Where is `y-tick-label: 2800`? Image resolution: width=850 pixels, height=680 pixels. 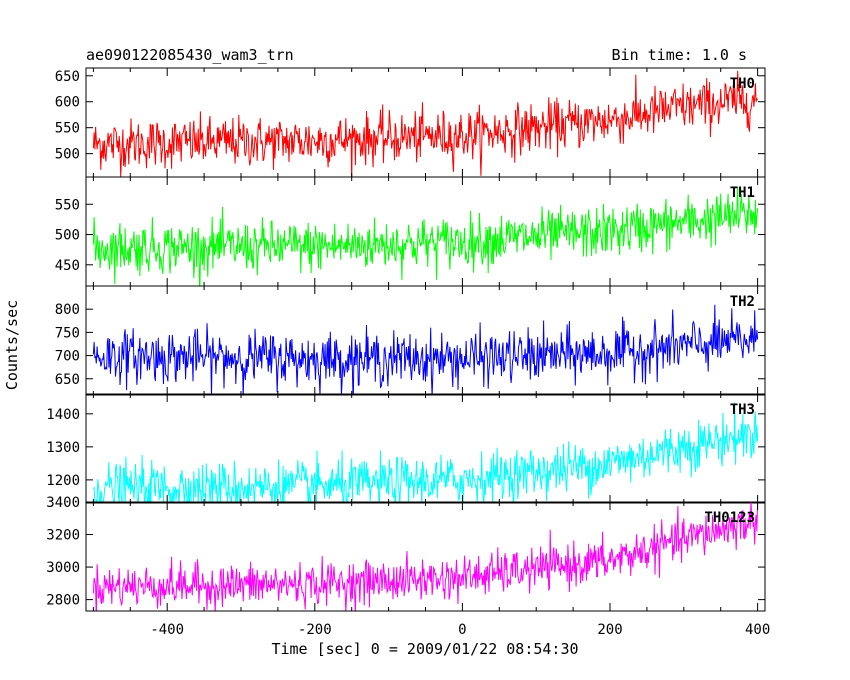 y-tick-label: 2800 is located at coordinates (63, 601).